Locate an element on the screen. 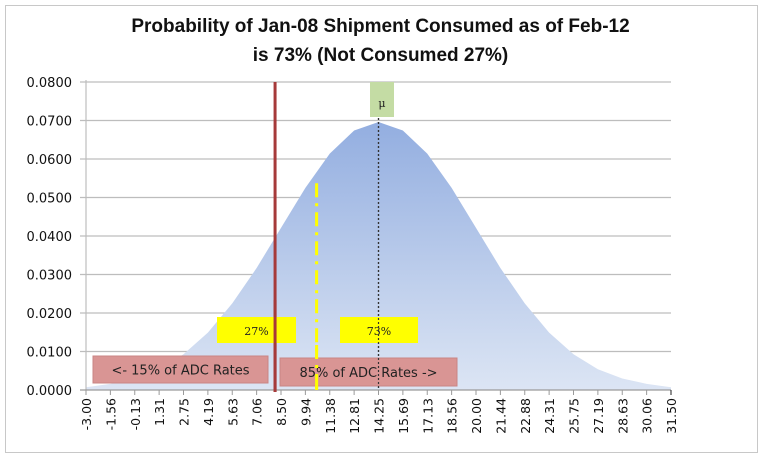  annotation-mu: μ is located at coordinates (382, 99).